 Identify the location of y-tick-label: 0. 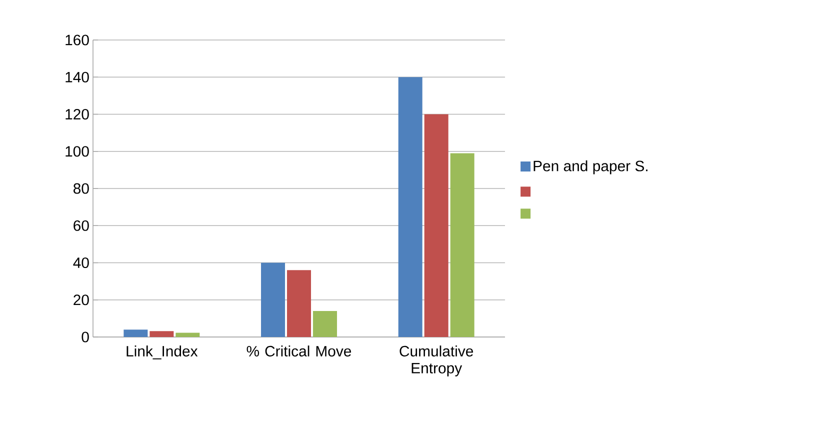
(85, 337).